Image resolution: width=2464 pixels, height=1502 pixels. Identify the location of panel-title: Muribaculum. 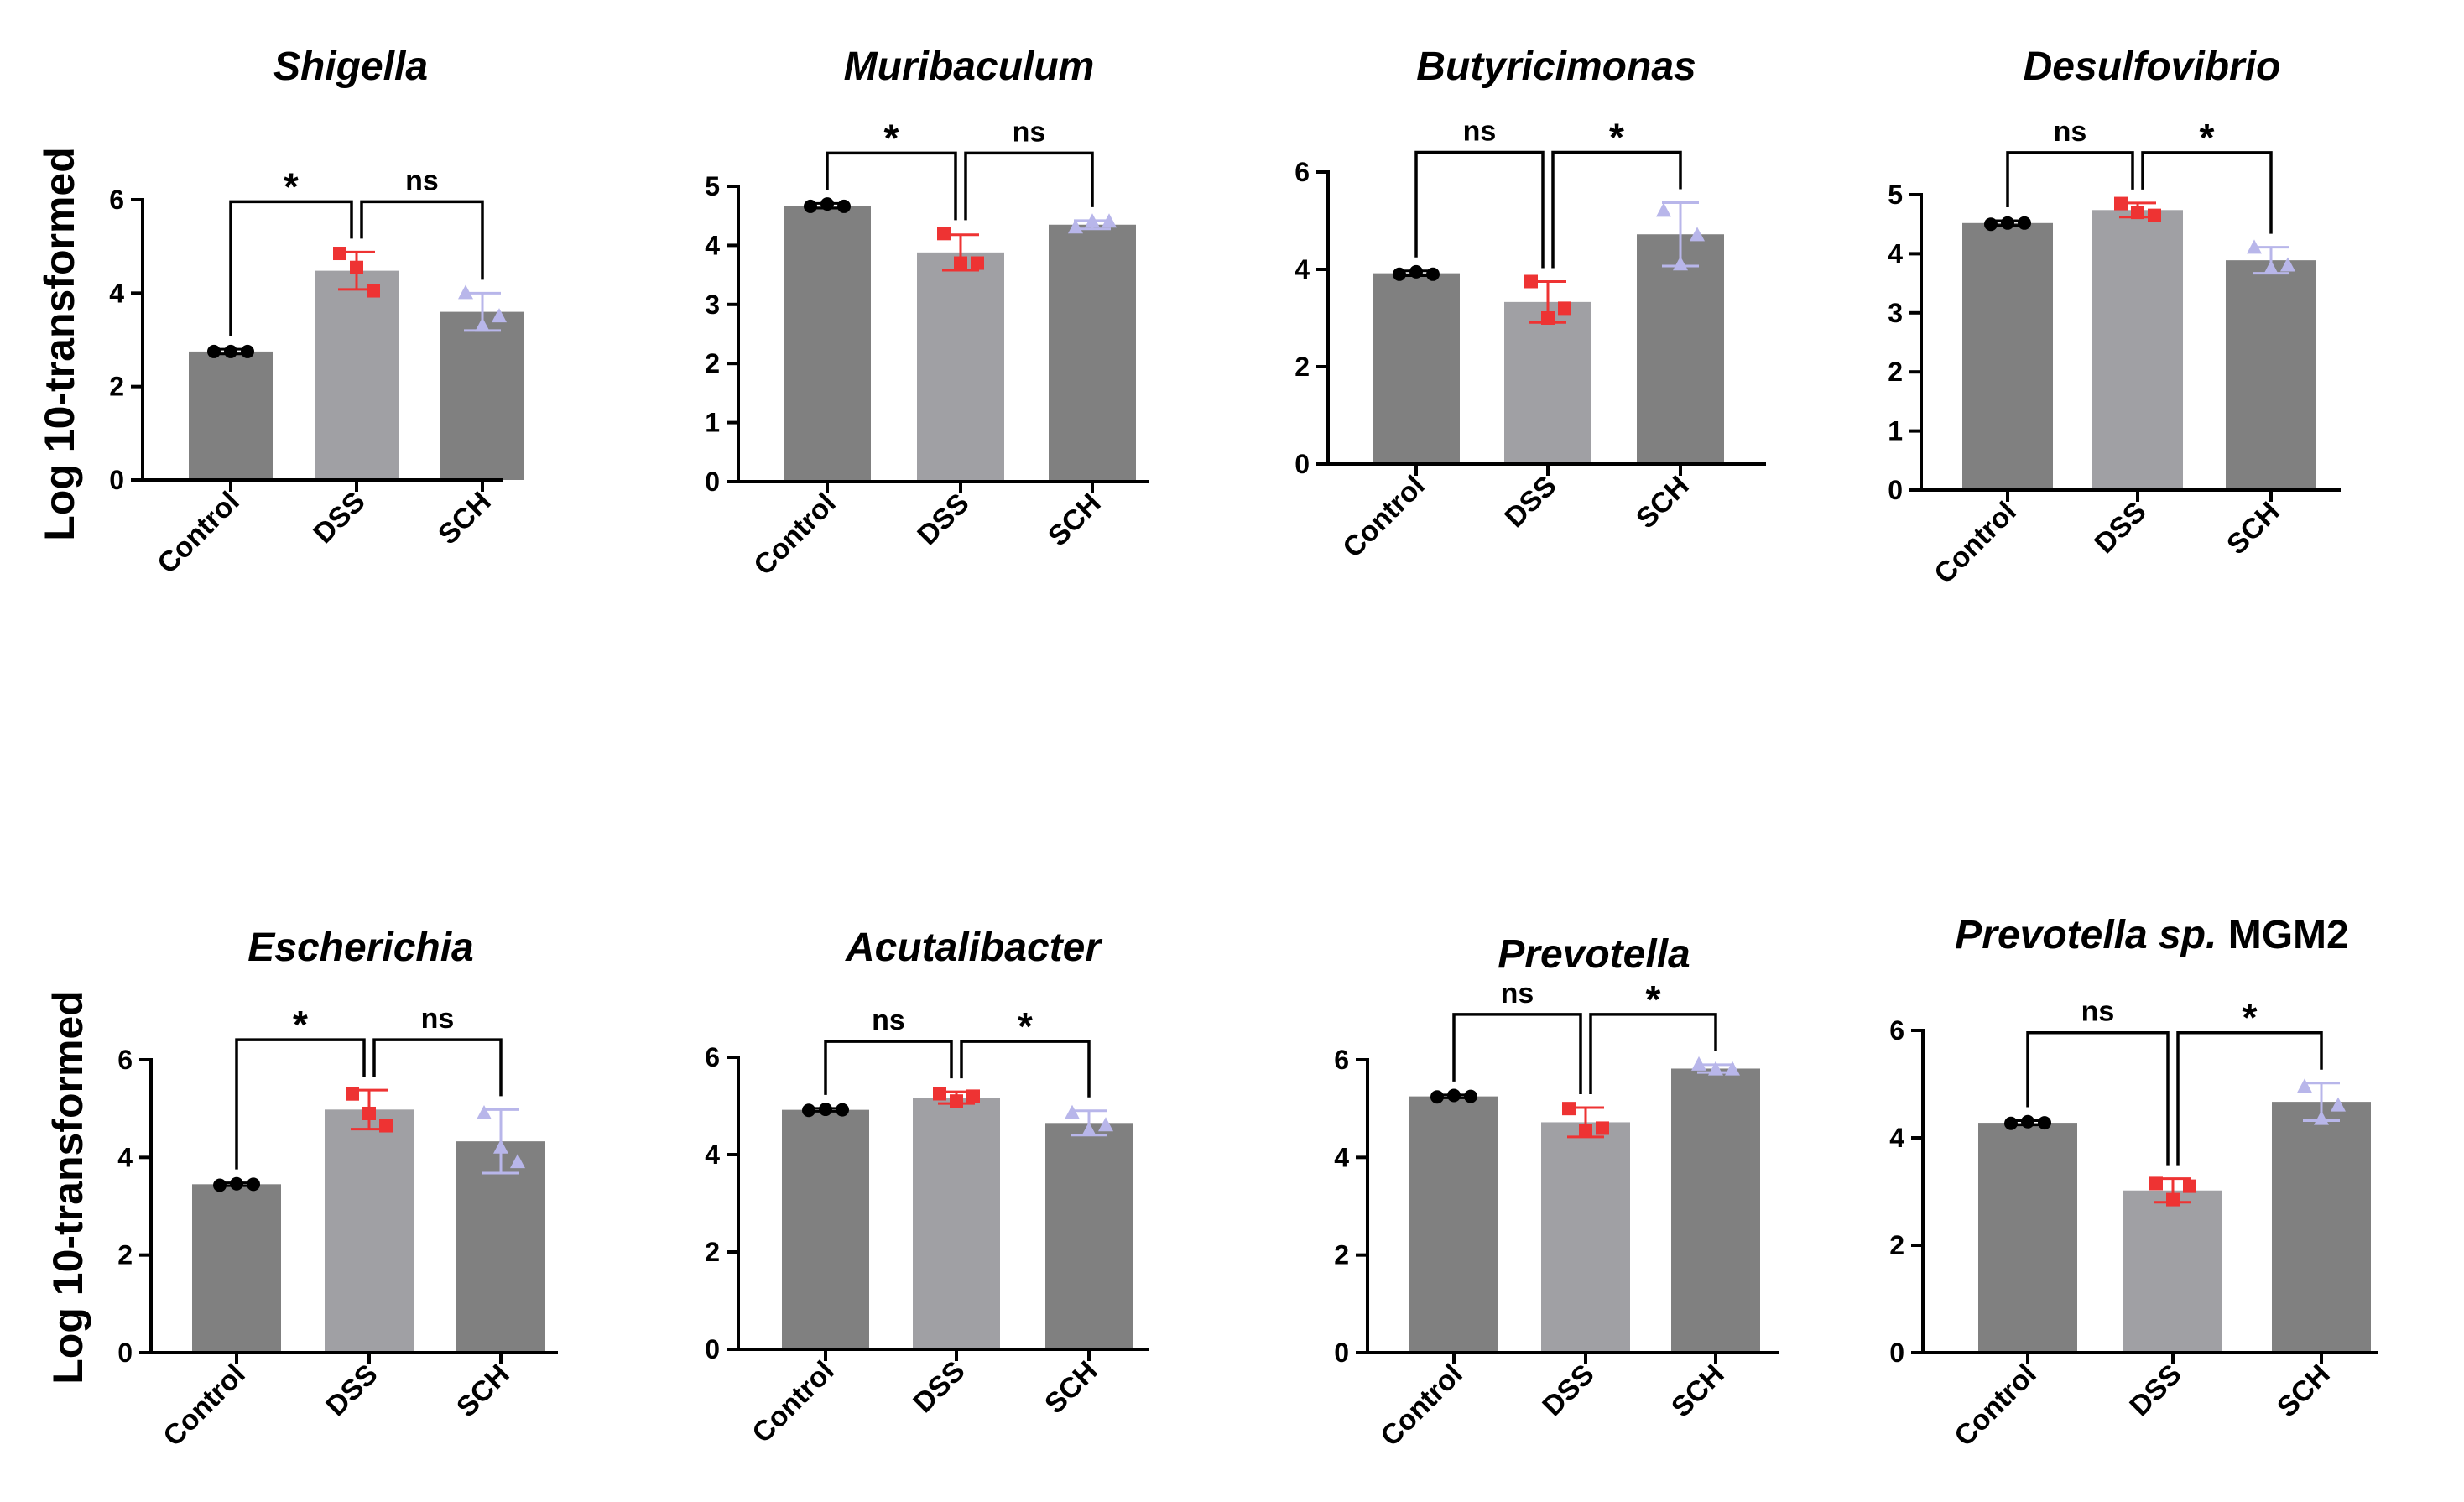
(970, 66).